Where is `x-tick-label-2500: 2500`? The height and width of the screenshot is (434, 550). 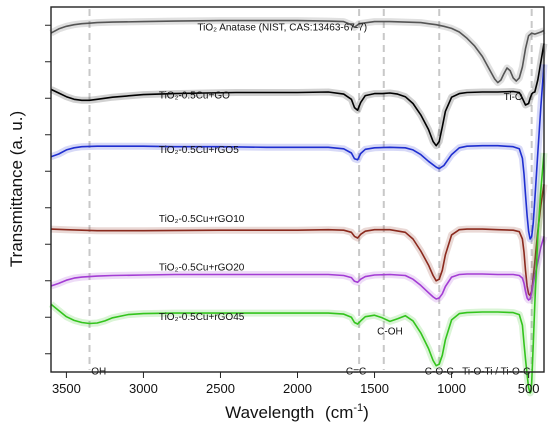 x-tick-label-2500: 2500 is located at coordinates (220, 388).